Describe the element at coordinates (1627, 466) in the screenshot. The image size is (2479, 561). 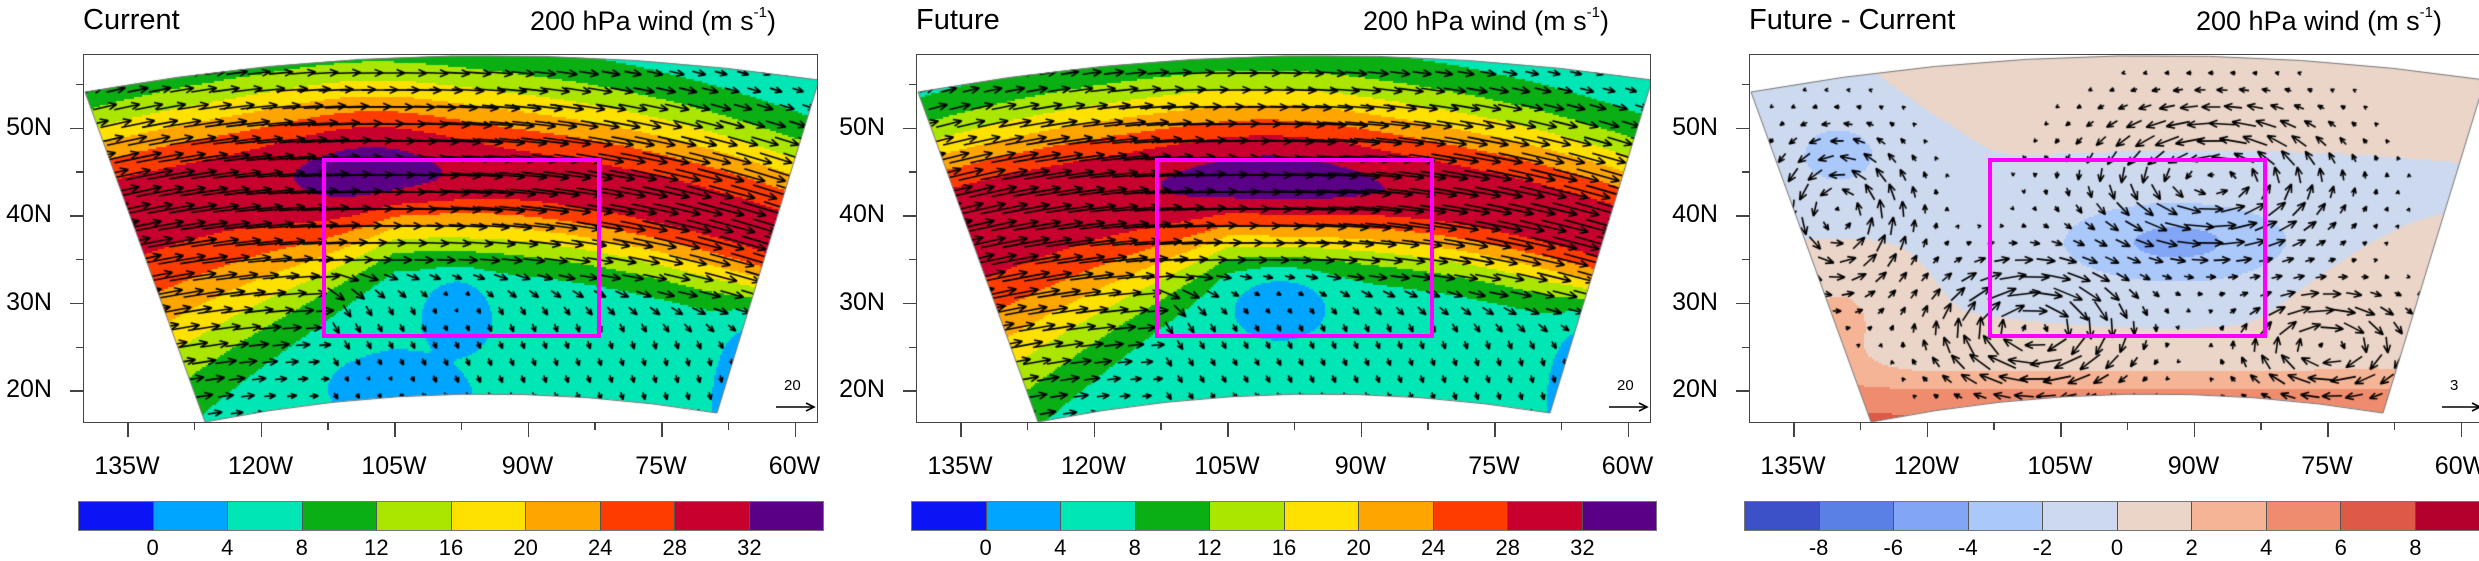
I see `lon-label: 60W` at that location.